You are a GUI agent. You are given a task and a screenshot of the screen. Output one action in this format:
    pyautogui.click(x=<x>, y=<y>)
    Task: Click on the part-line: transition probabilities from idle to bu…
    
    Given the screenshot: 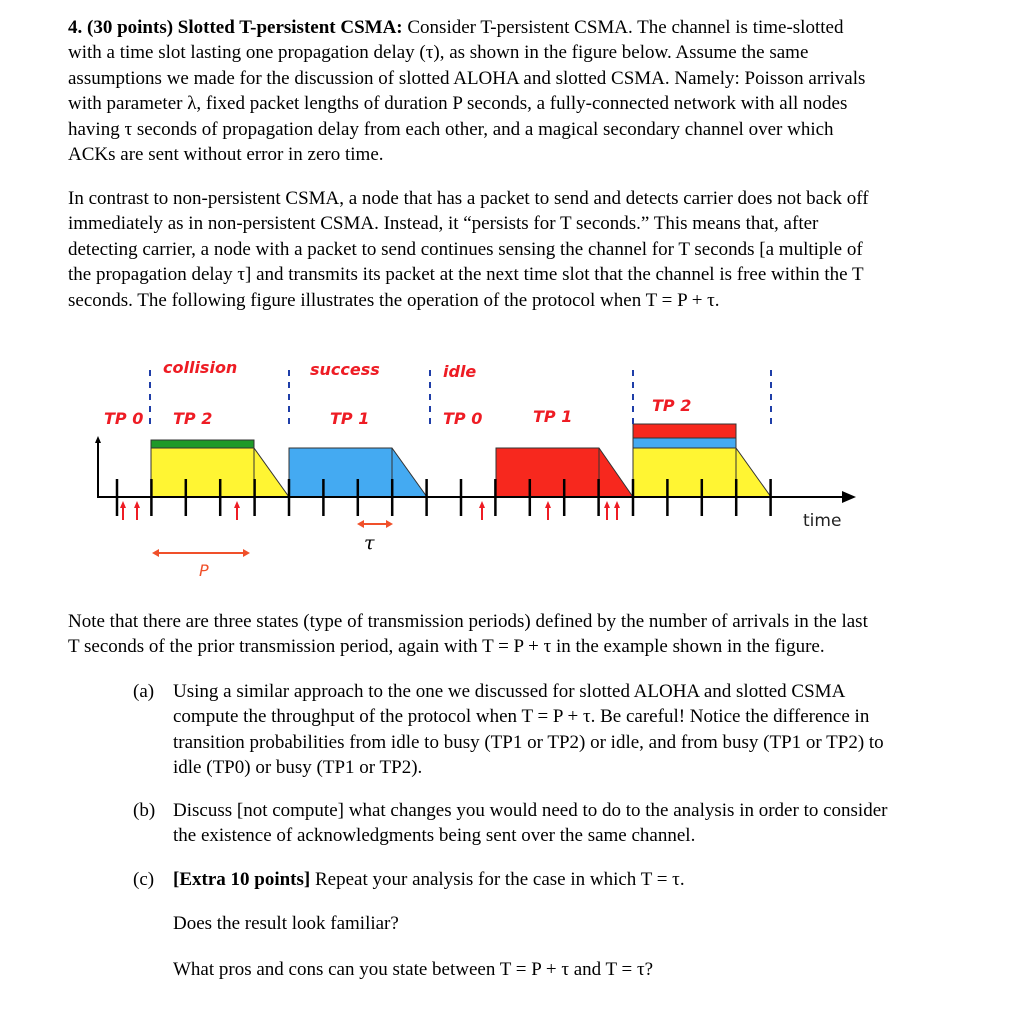 What is the action you would take?
    pyautogui.click(x=528, y=742)
    